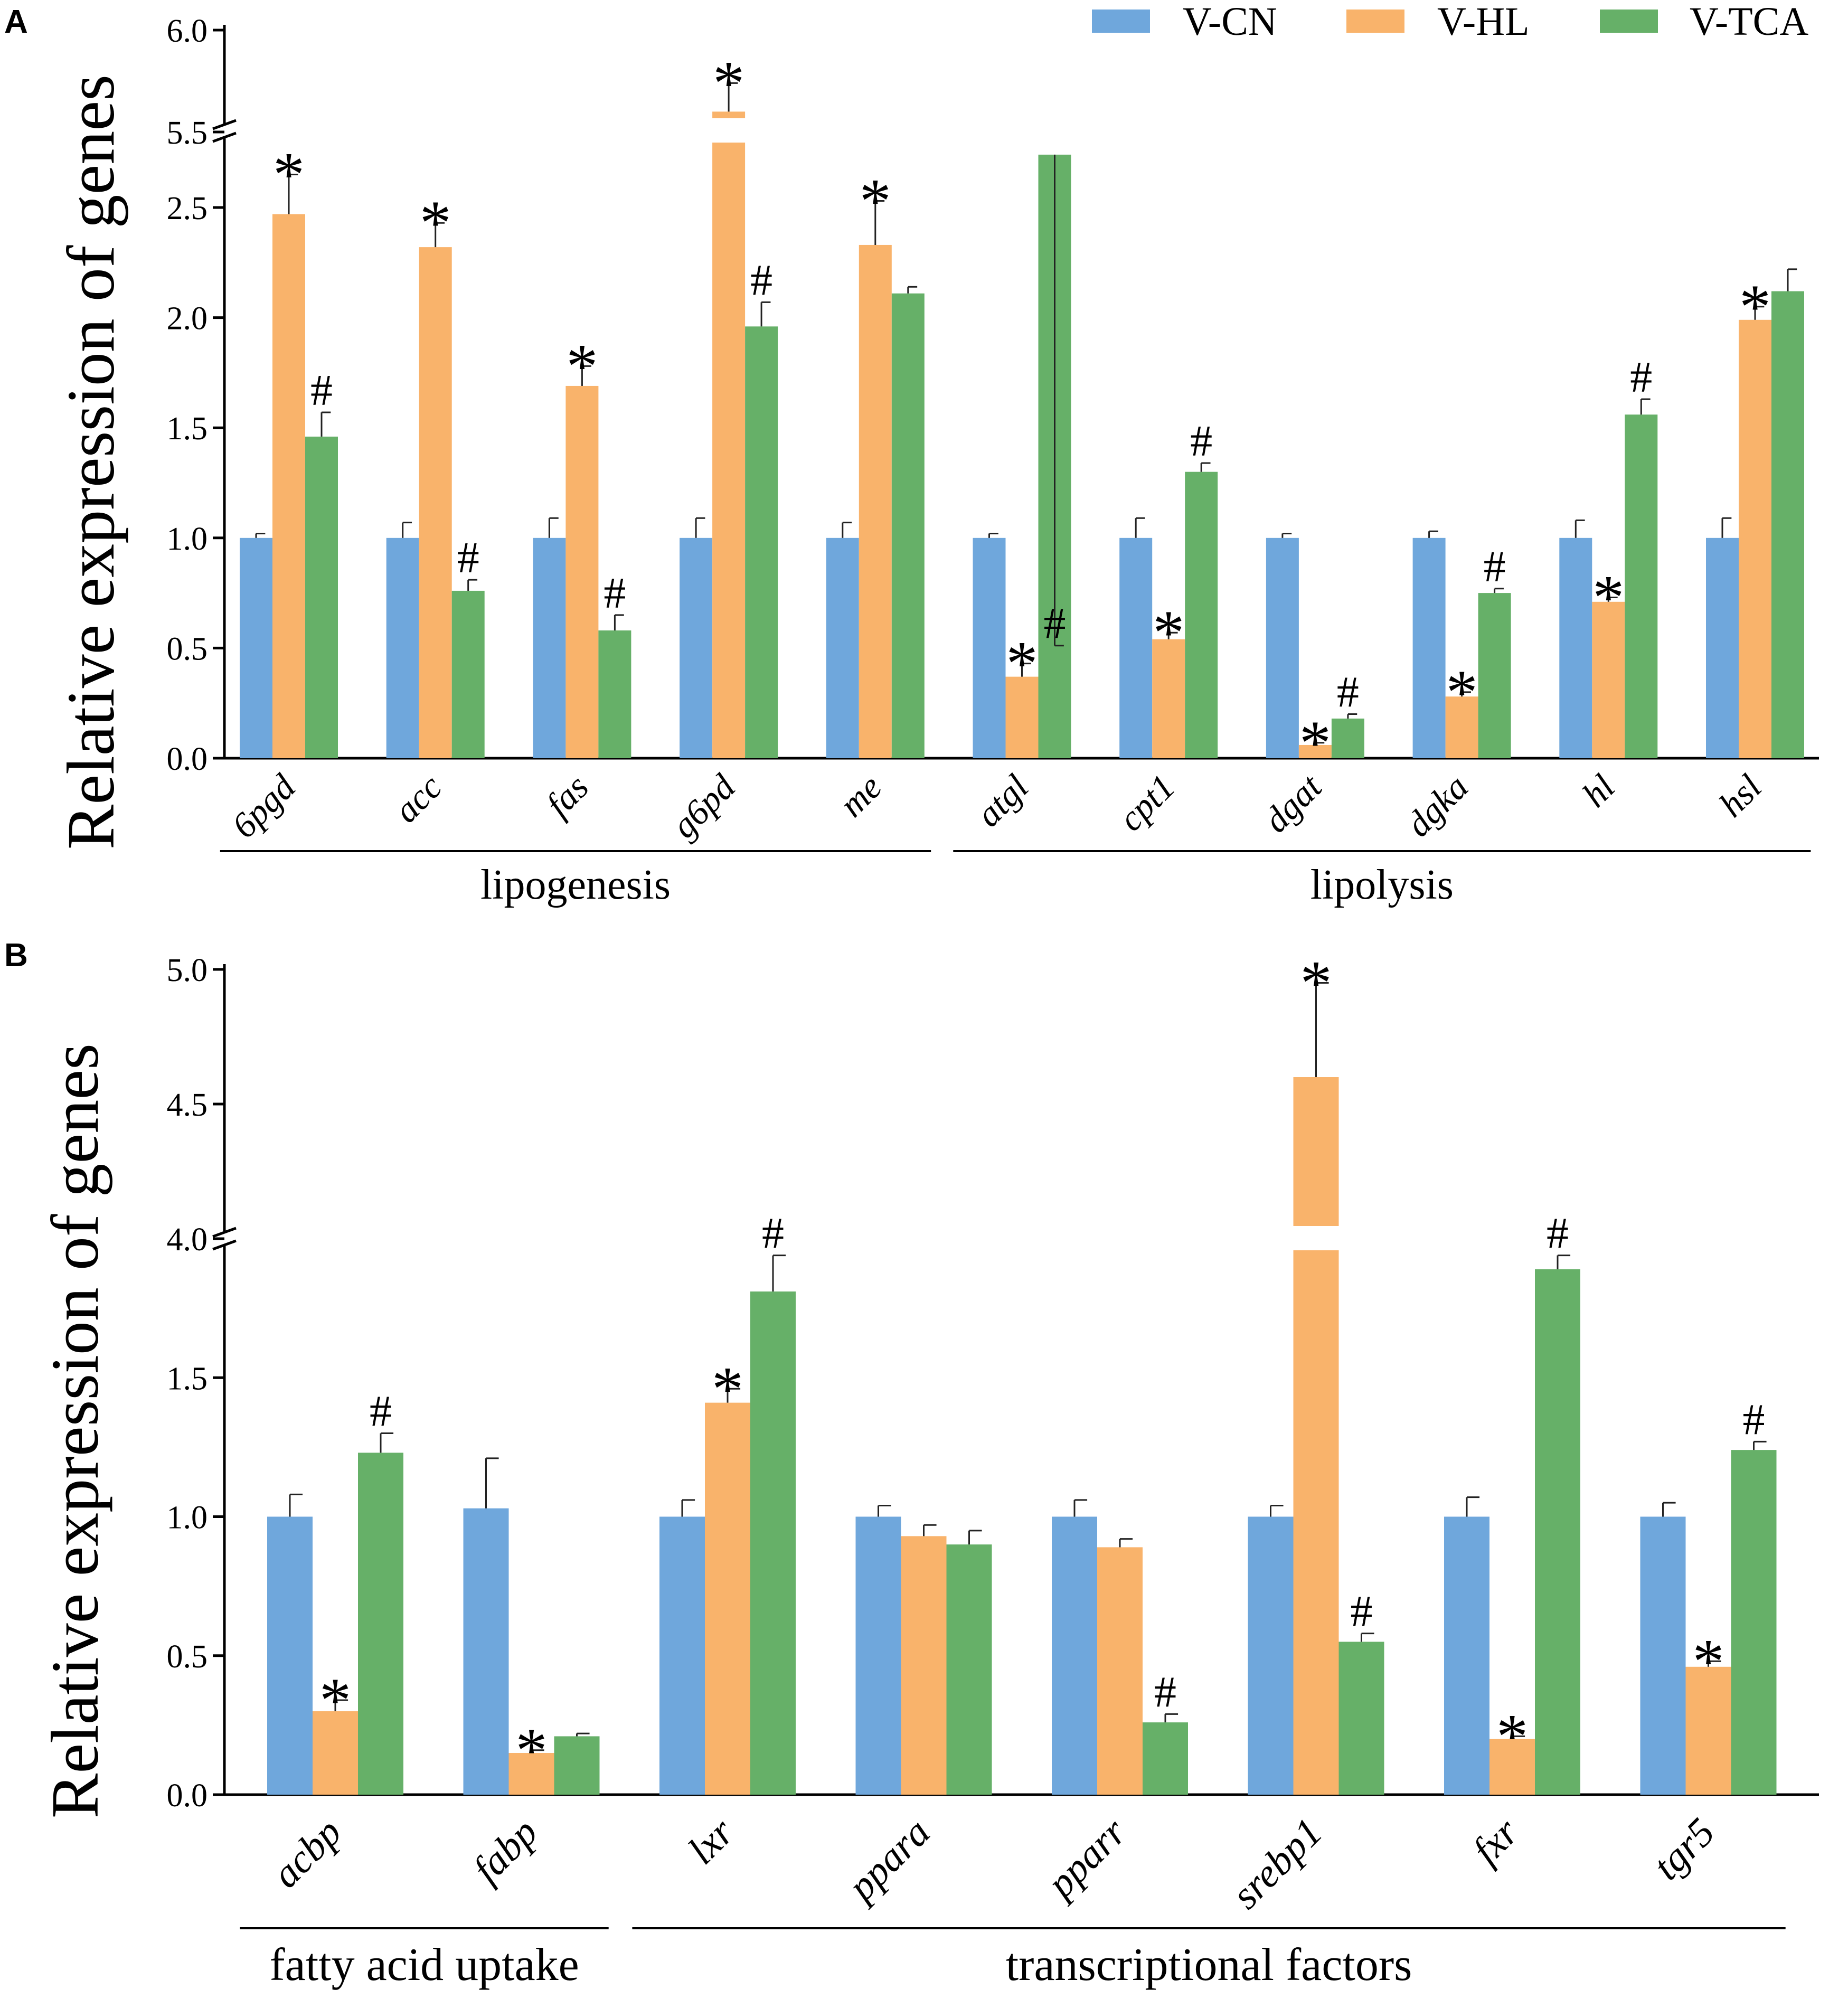 This screenshot has height=1999, width=1848. What do you see at coordinates (336, 1753) in the screenshot?
I see `panel-b-bar-acbp-v-hl` at bounding box center [336, 1753].